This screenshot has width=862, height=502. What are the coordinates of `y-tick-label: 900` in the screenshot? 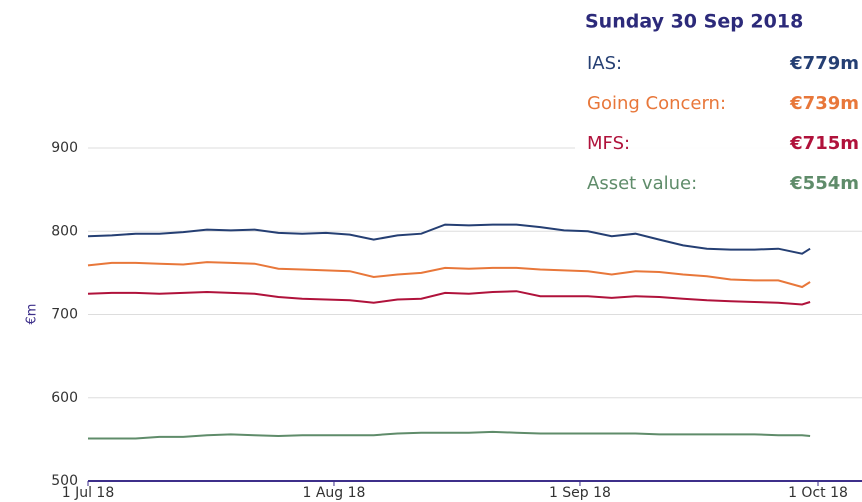 It's located at (64, 148).